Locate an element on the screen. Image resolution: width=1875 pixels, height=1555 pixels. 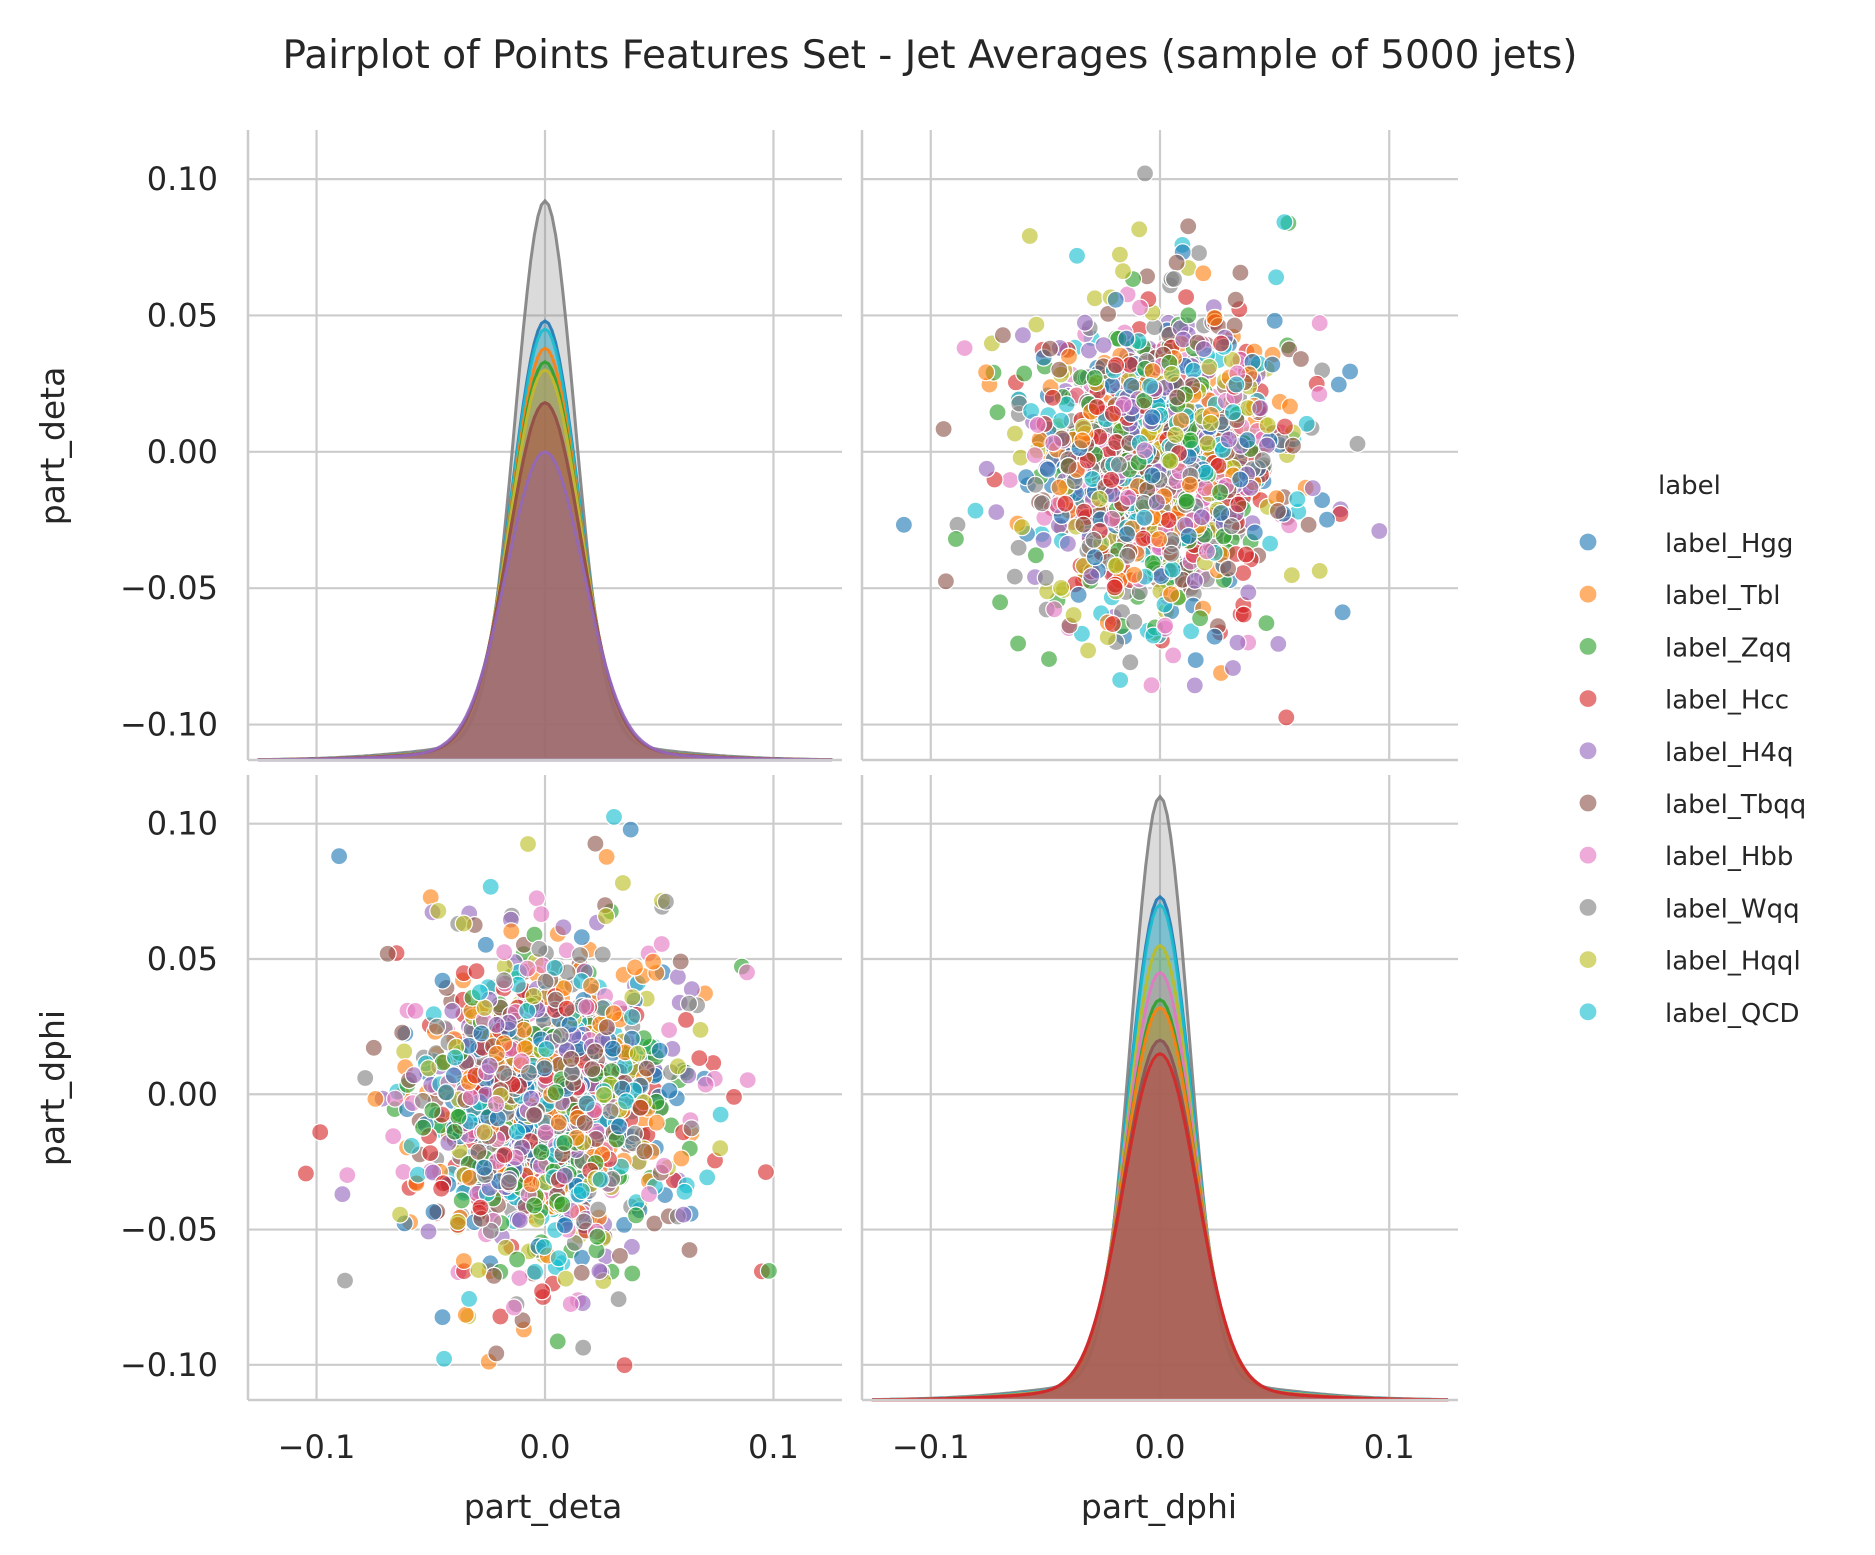
x-axis-label-right: part_dphi is located at coordinates (1159, 1506).